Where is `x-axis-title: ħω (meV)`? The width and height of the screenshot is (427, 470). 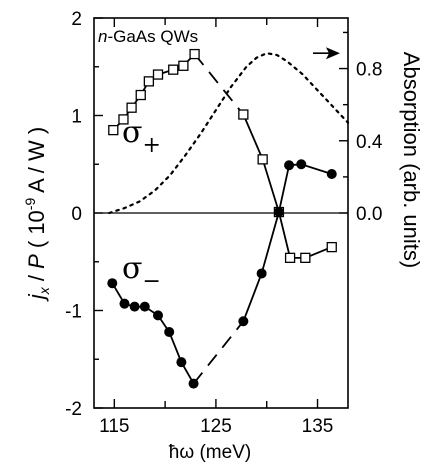
x-axis-title: ħω (meV) is located at coordinates (210, 452).